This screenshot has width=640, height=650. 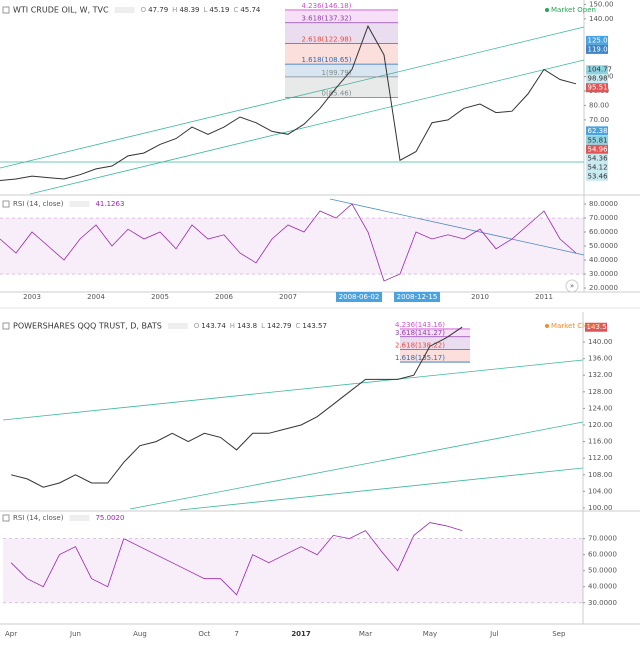 I want to click on x-tick-label: Sep, so click(x=559, y=634).